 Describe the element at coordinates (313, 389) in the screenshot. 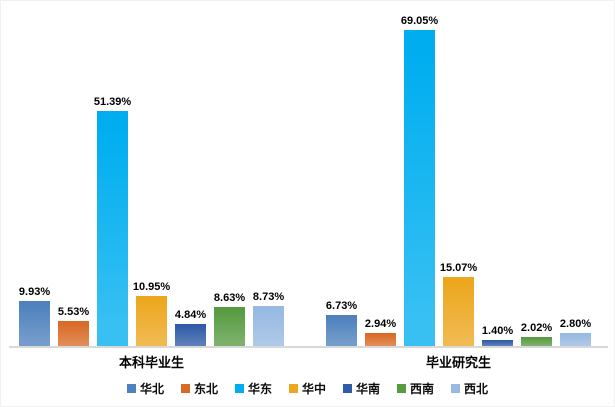

I see `legend-label: 华中` at that location.